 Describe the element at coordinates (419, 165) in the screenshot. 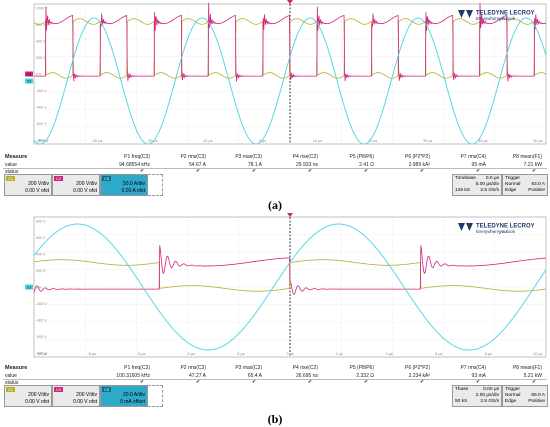

I see `measure-col-value: 2.989 kA²` at that location.